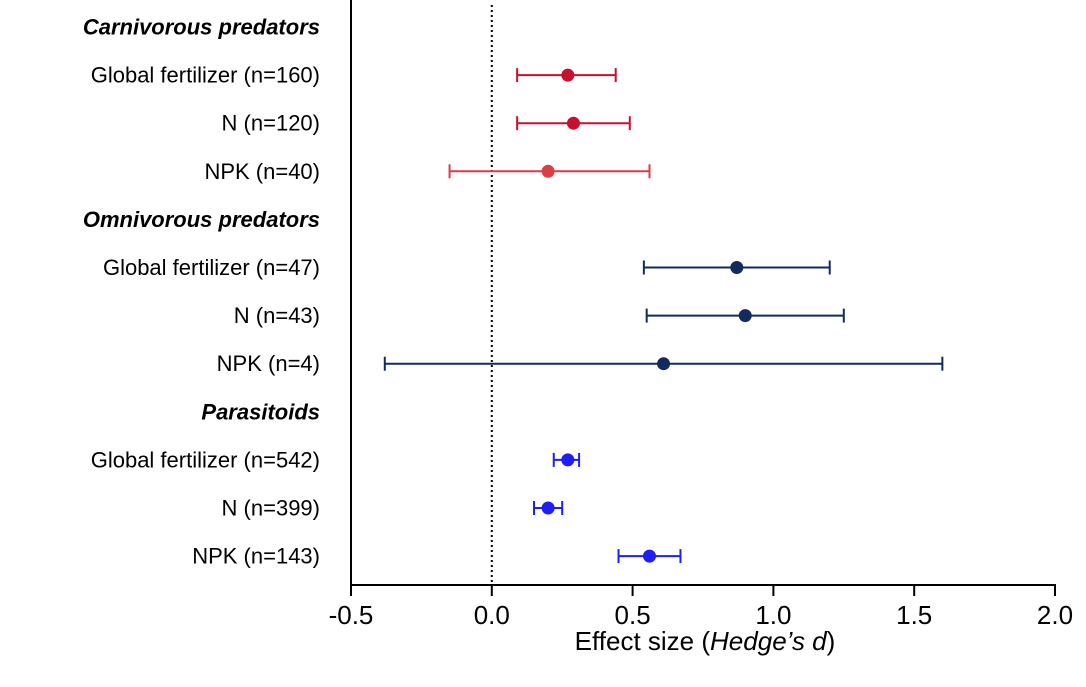 This screenshot has width=1086, height=687. I want to click on group-label: Carnivorous predators, so click(201, 27).